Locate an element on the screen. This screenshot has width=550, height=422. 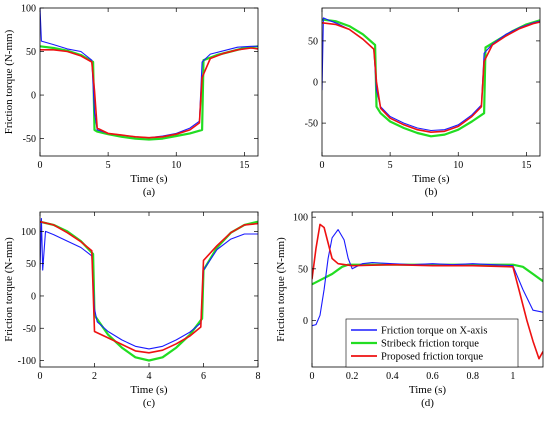
x-tick-label: 0.4 is located at coordinates (392, 376).